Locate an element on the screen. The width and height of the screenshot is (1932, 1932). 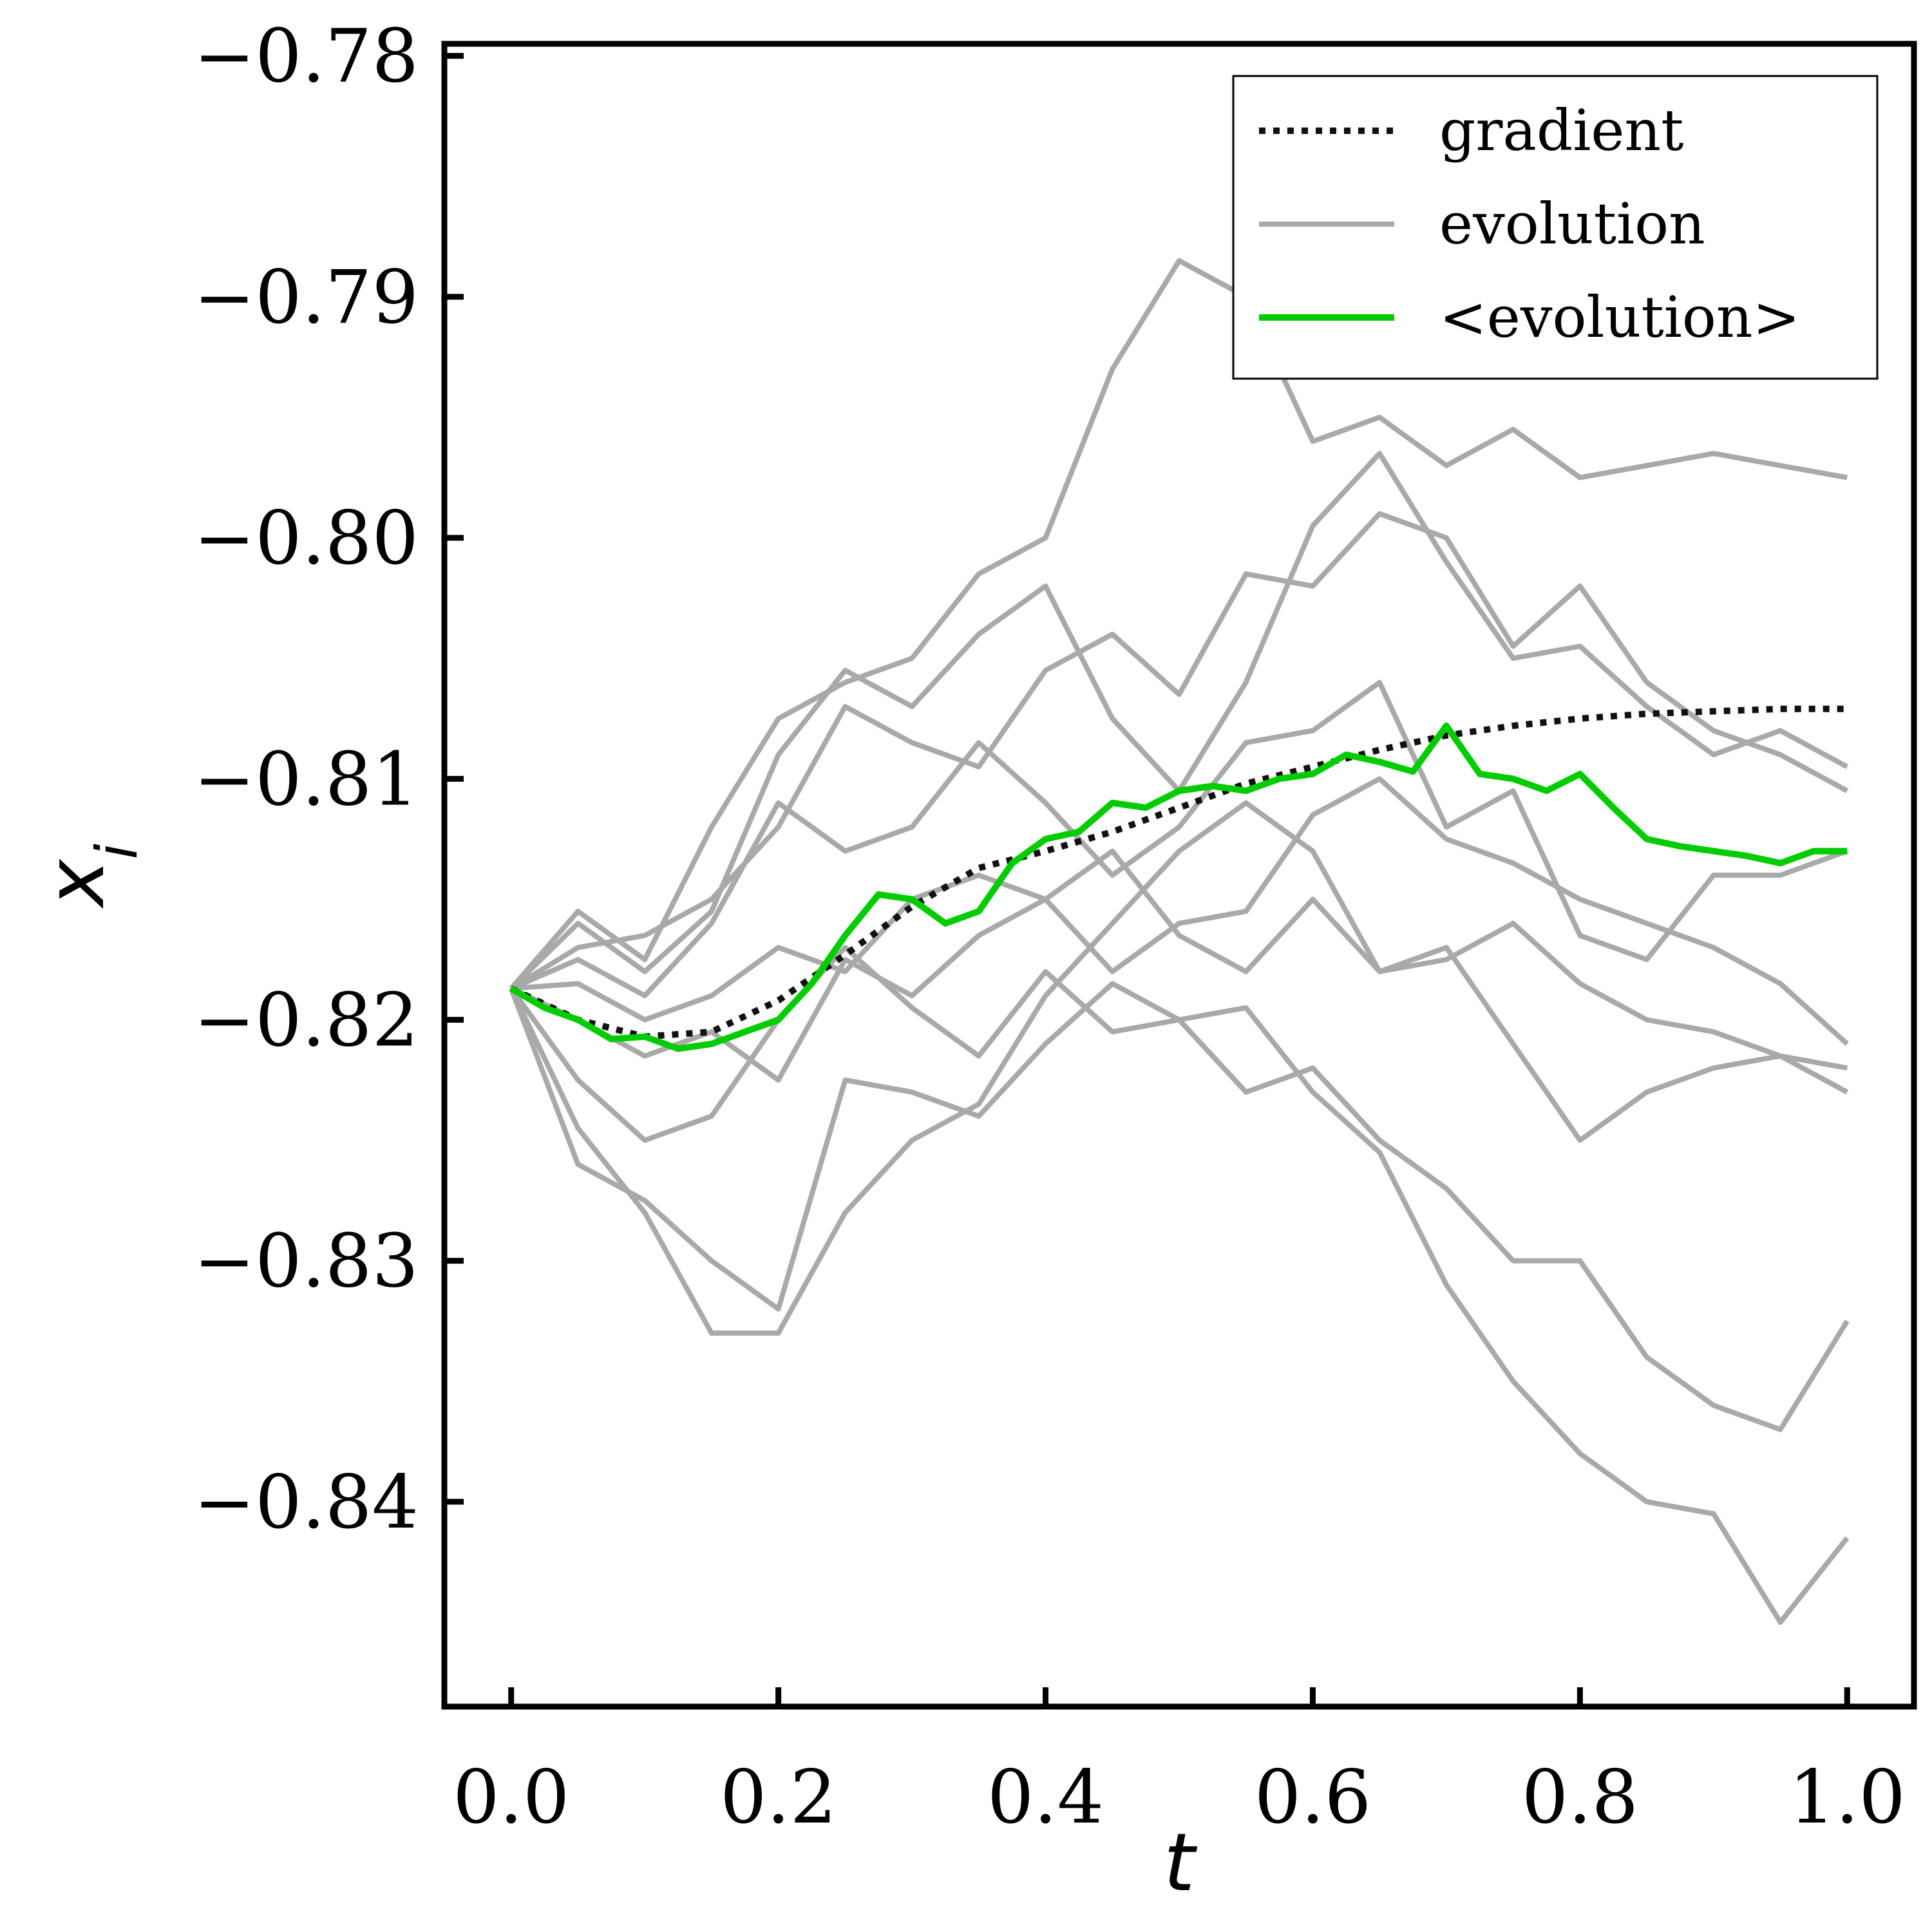
legend: gradient evolution <evolution> is located at coordinates (1556, 227).